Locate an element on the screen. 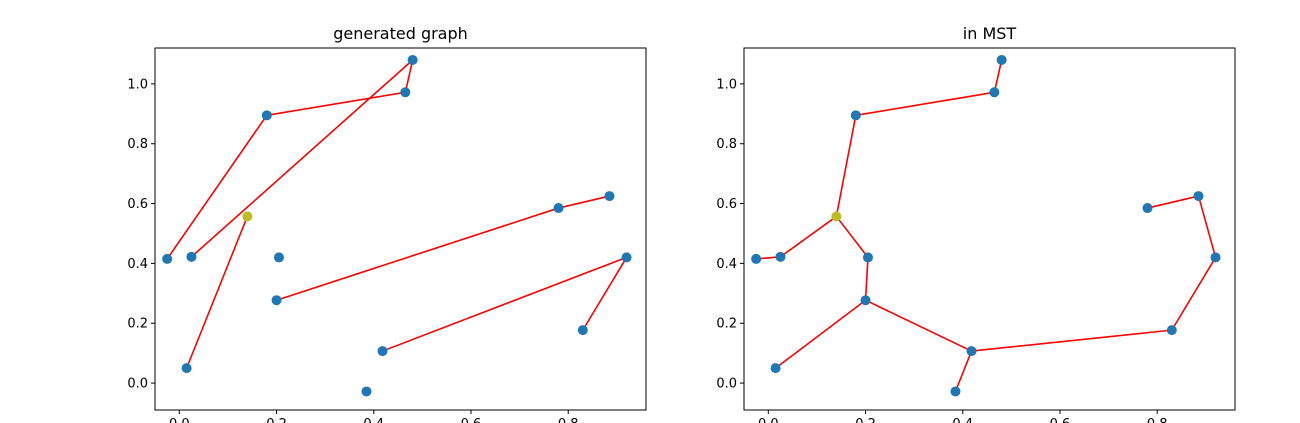  chart-title: in MST is located at coordinates (990, 33).